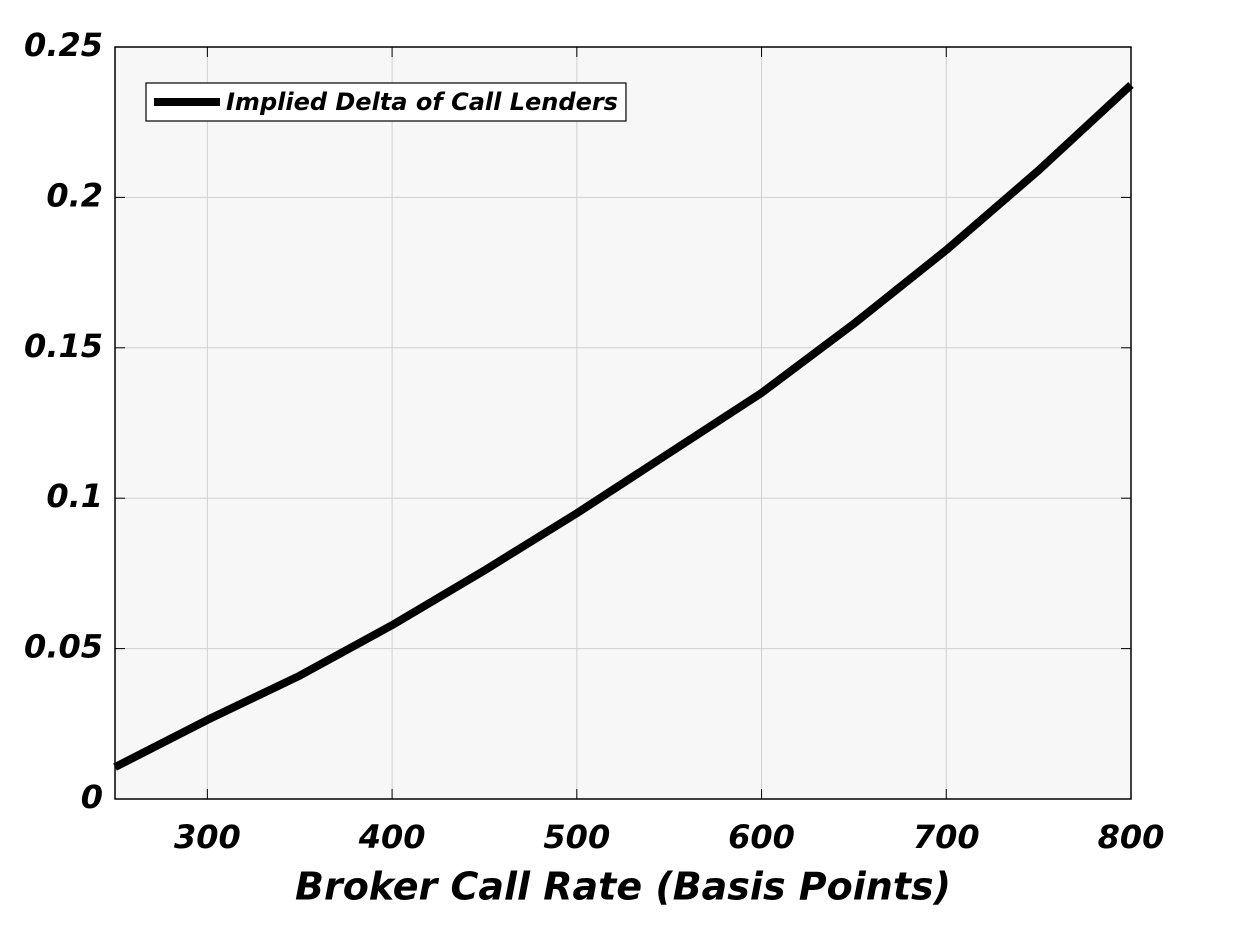 This screenshot has width=1248, height=937. Describe the element at coordinates (422, 102) in the screenshot. I see `legend-label: Implied Delta of Call Lenders` at that location.